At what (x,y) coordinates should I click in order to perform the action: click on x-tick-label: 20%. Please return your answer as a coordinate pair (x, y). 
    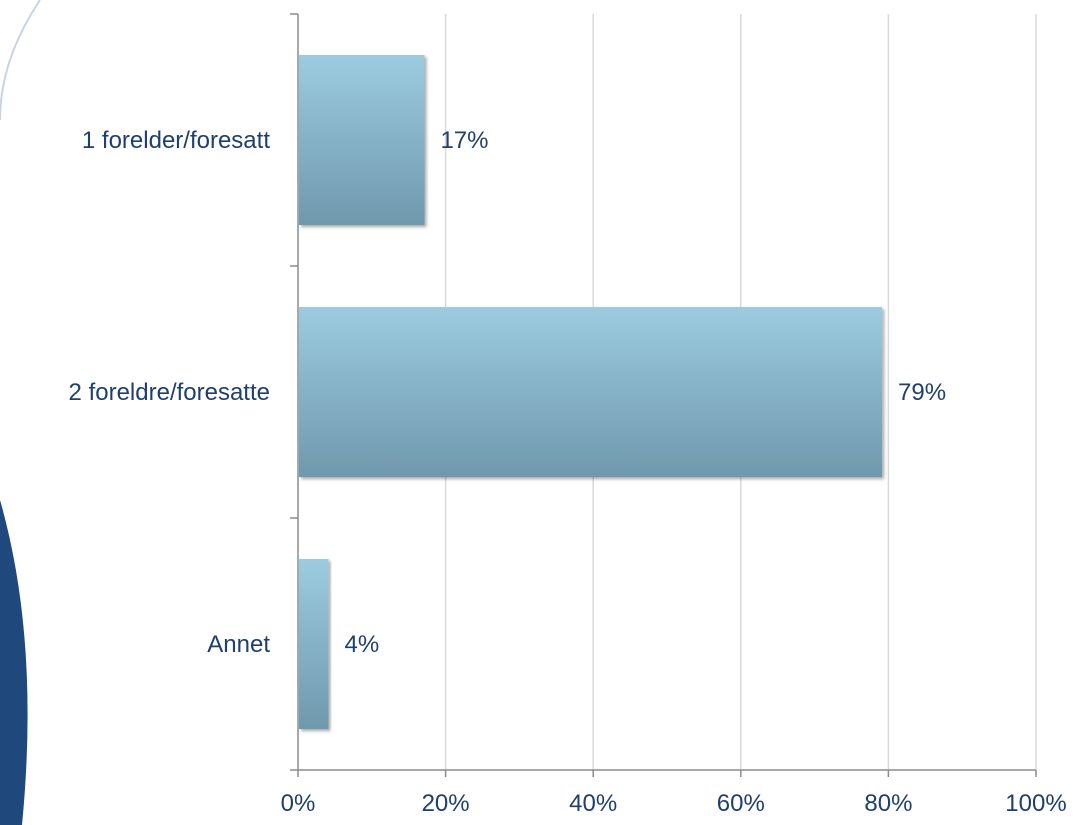
    Looking at the image, I should click on (446, 803).